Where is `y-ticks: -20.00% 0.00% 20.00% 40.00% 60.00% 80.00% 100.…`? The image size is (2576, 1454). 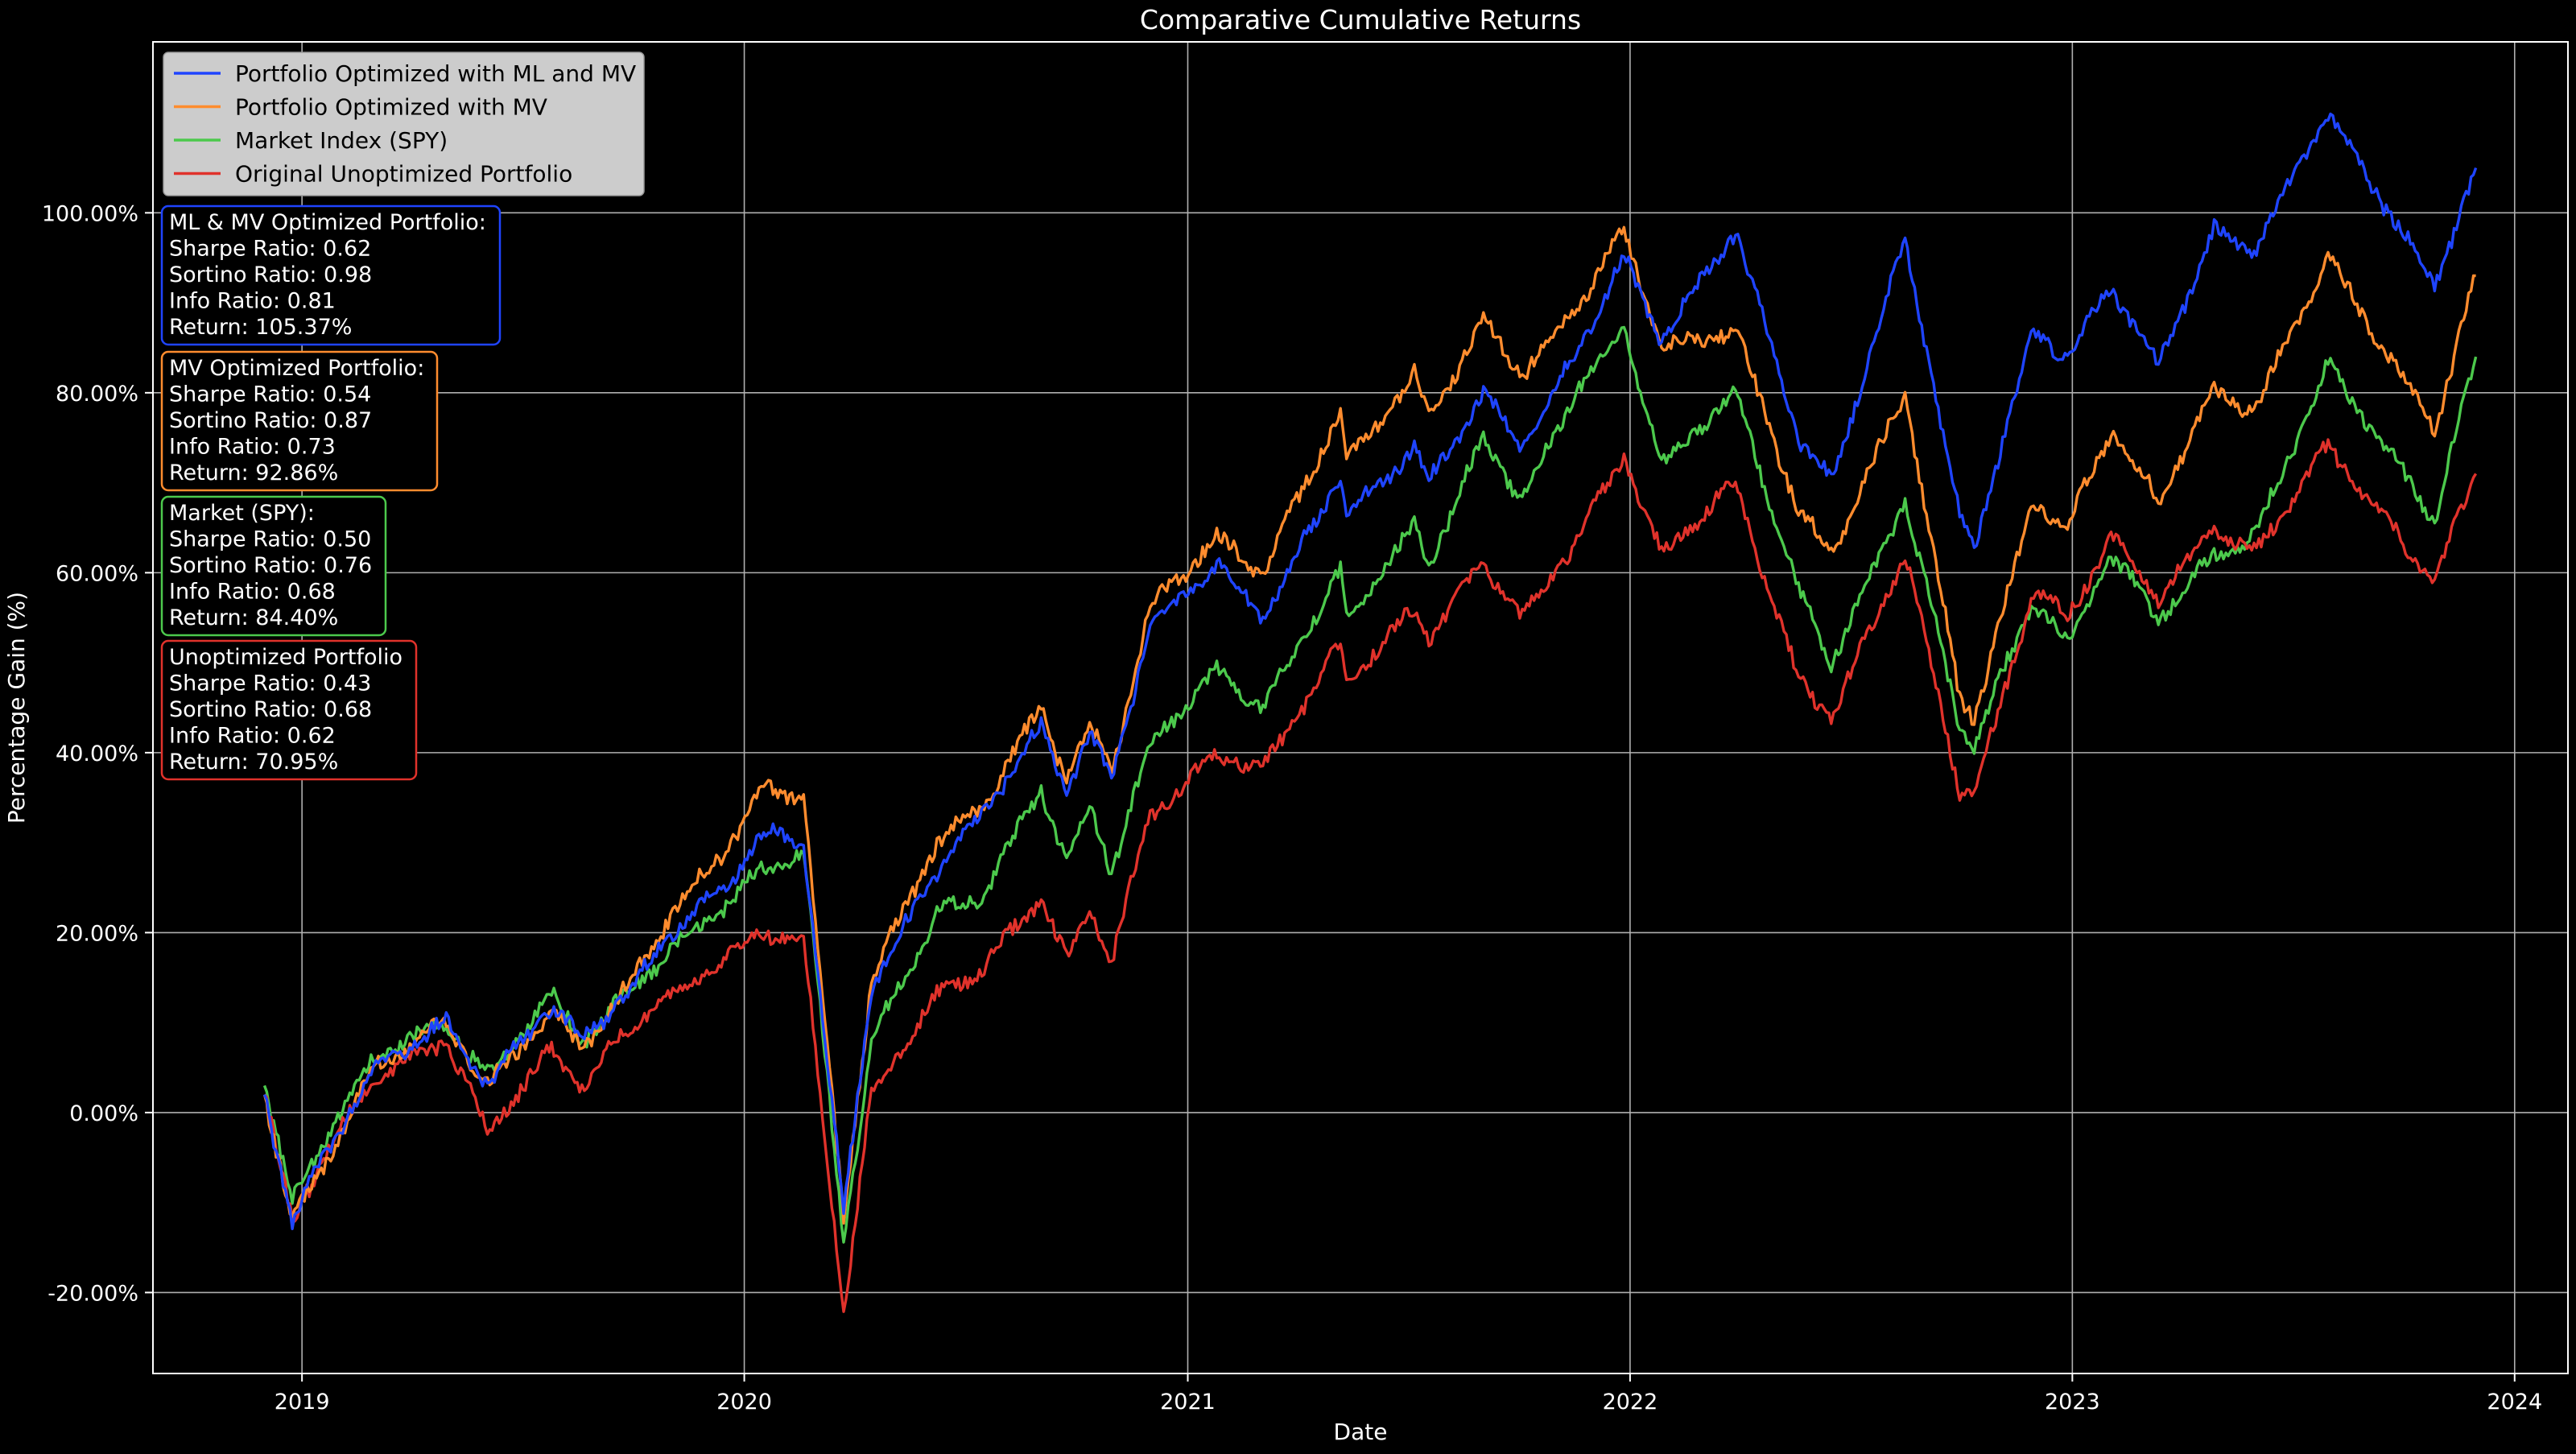 y-ticks: -20.00% 0.00% 20.00% 40.00% 60.00% 80.00% 100.… is located at coordinates (97, 753).